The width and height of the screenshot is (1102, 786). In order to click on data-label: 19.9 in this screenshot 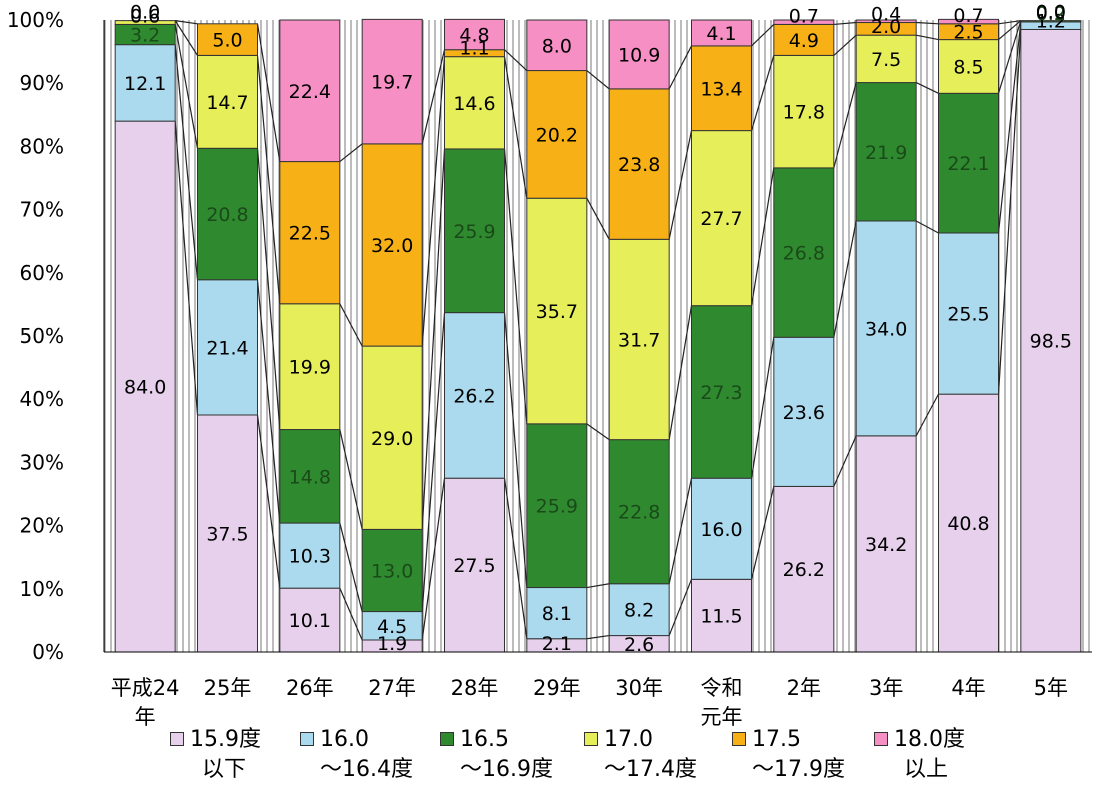, I will do `click(310, 368)`.